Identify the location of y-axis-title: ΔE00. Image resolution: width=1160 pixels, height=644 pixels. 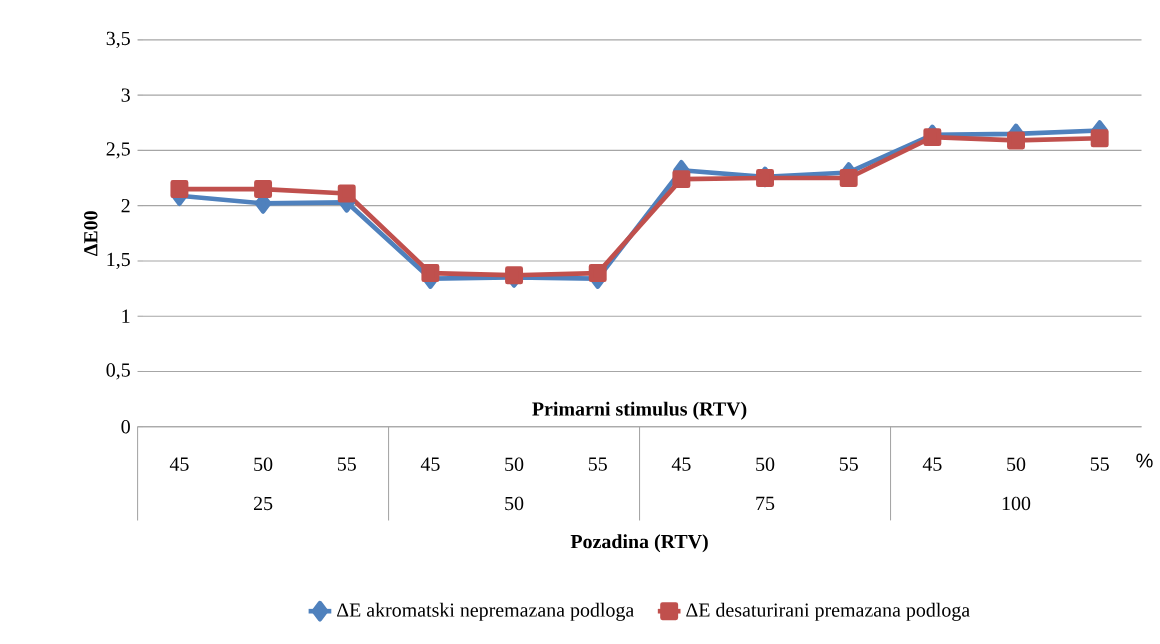
(91, 233).